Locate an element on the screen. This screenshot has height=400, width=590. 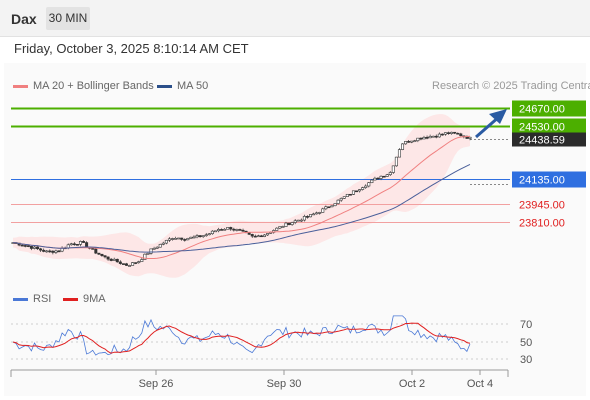
support-label: 23945.00 is located at coordinates (542, 206).